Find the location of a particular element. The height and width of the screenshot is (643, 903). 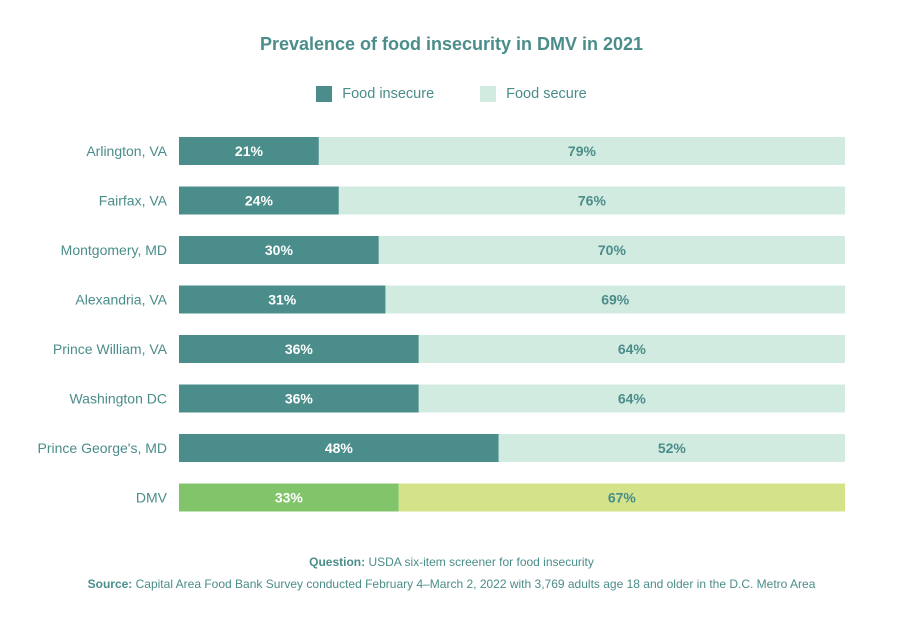

data-label-food-secure-alexandria-va: 69% is located at coordinates (615, 300).